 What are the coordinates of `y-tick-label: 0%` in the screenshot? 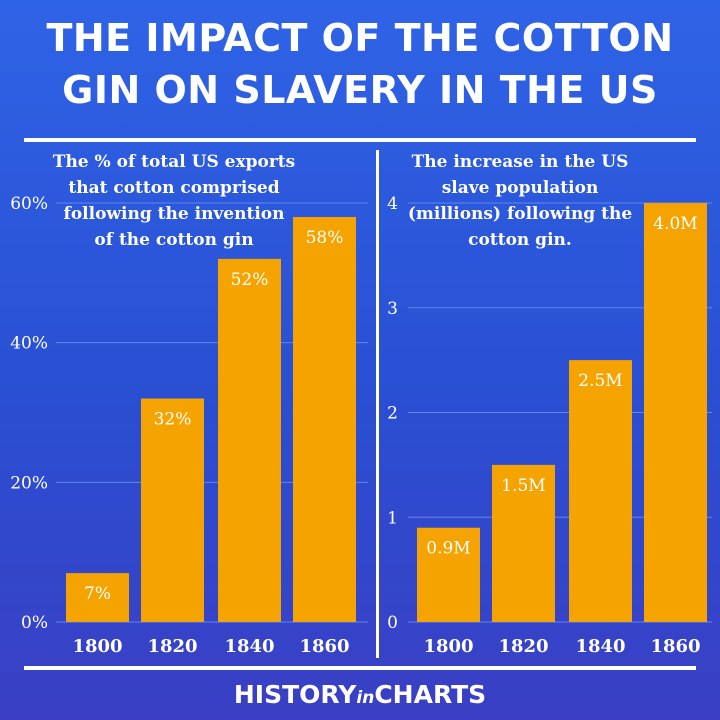 It's located at (34, 623).